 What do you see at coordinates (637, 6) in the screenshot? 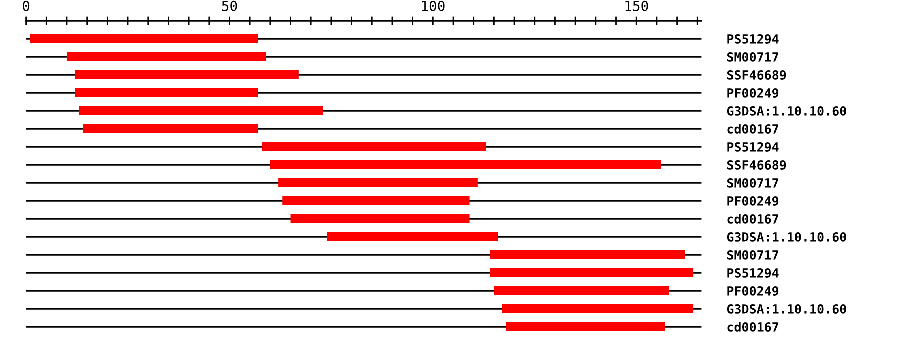
I see `x-tick-label: 150` at bounding box center [637, 6].